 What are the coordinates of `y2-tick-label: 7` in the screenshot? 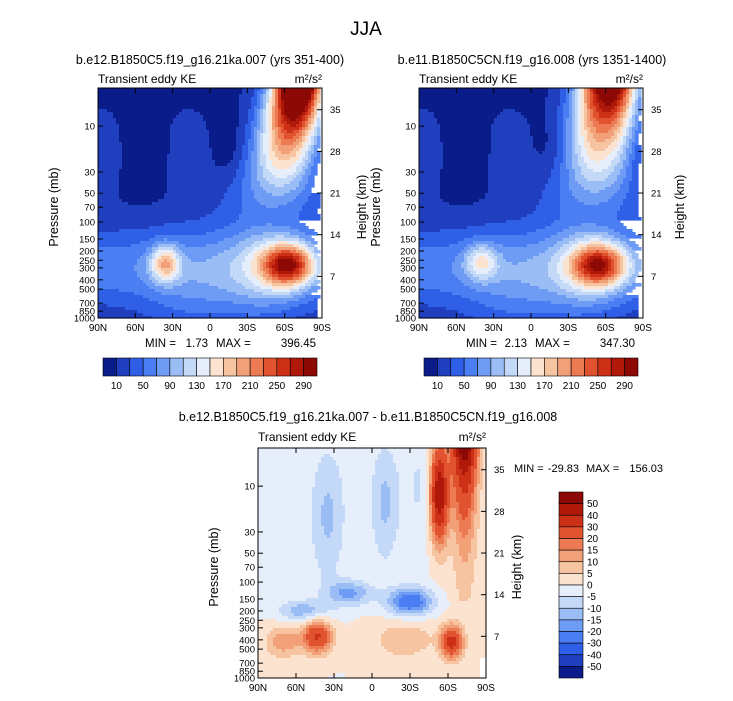 It's located at (332, 277).